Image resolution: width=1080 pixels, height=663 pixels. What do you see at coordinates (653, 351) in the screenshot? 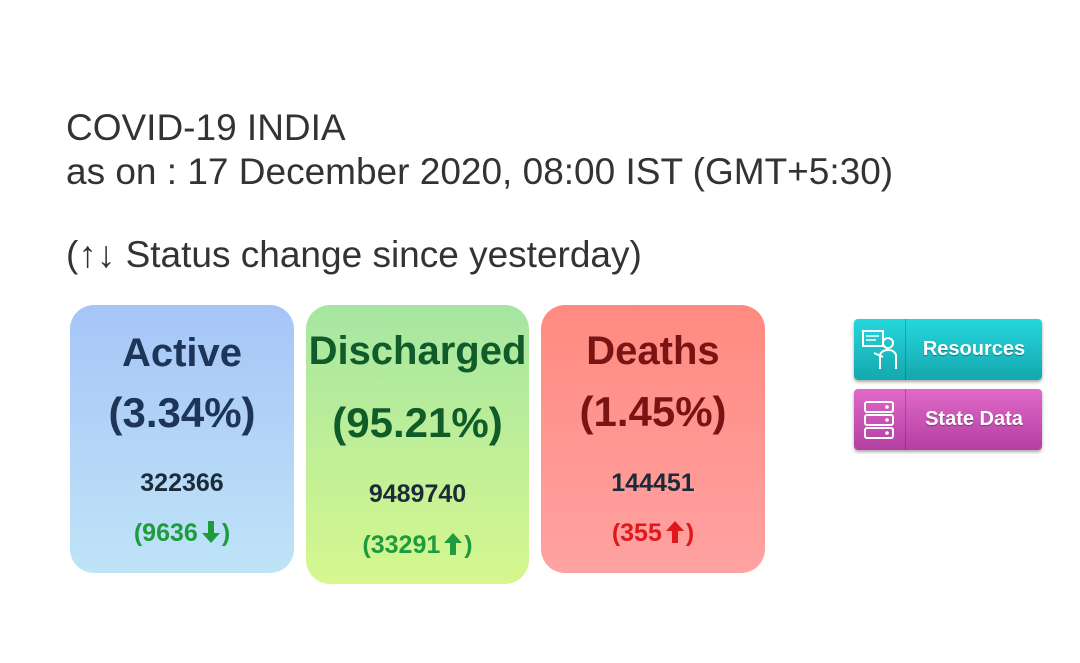
I see `deaths-label: Deaths` at bounding box center [653, 351].